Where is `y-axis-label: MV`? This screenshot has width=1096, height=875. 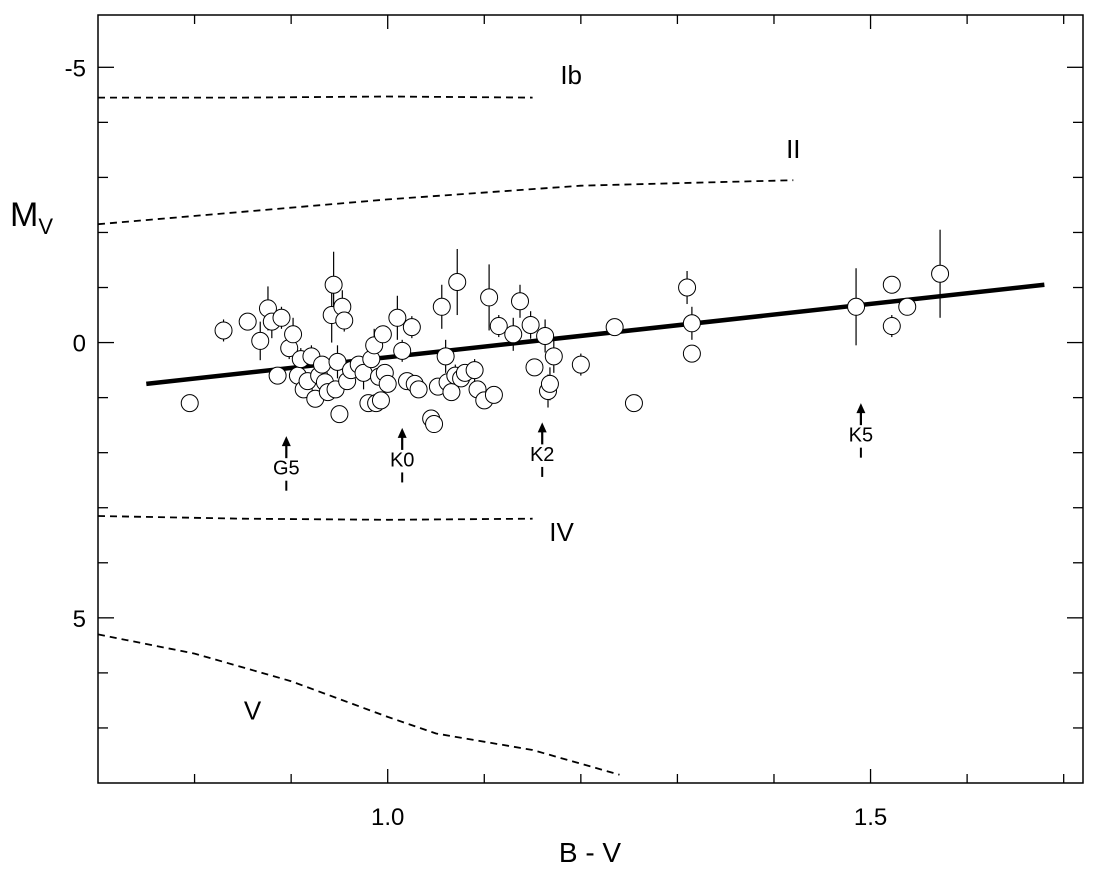 y-axis-label: MV is located at coordinates (31, 217).